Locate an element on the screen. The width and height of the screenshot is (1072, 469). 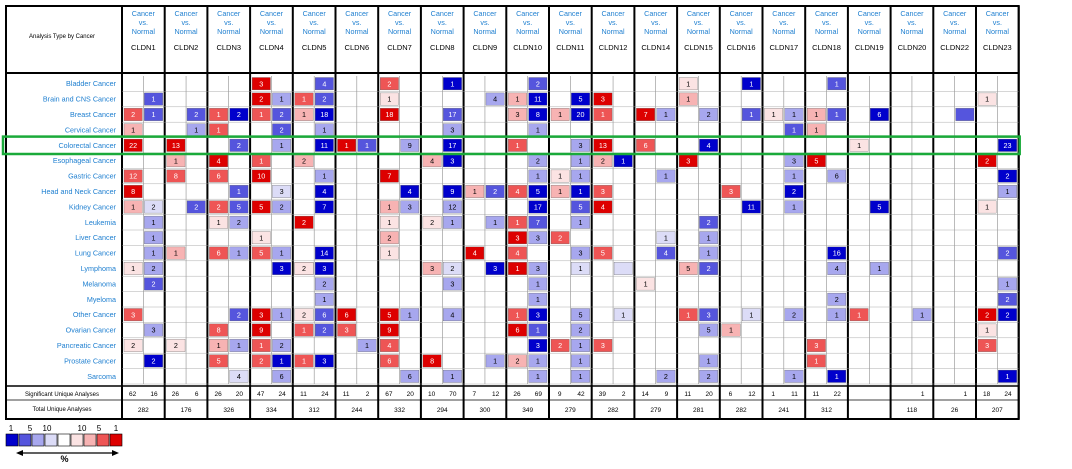
column-header-cldn15-line3: Normal is located at coordinates (699, 31).